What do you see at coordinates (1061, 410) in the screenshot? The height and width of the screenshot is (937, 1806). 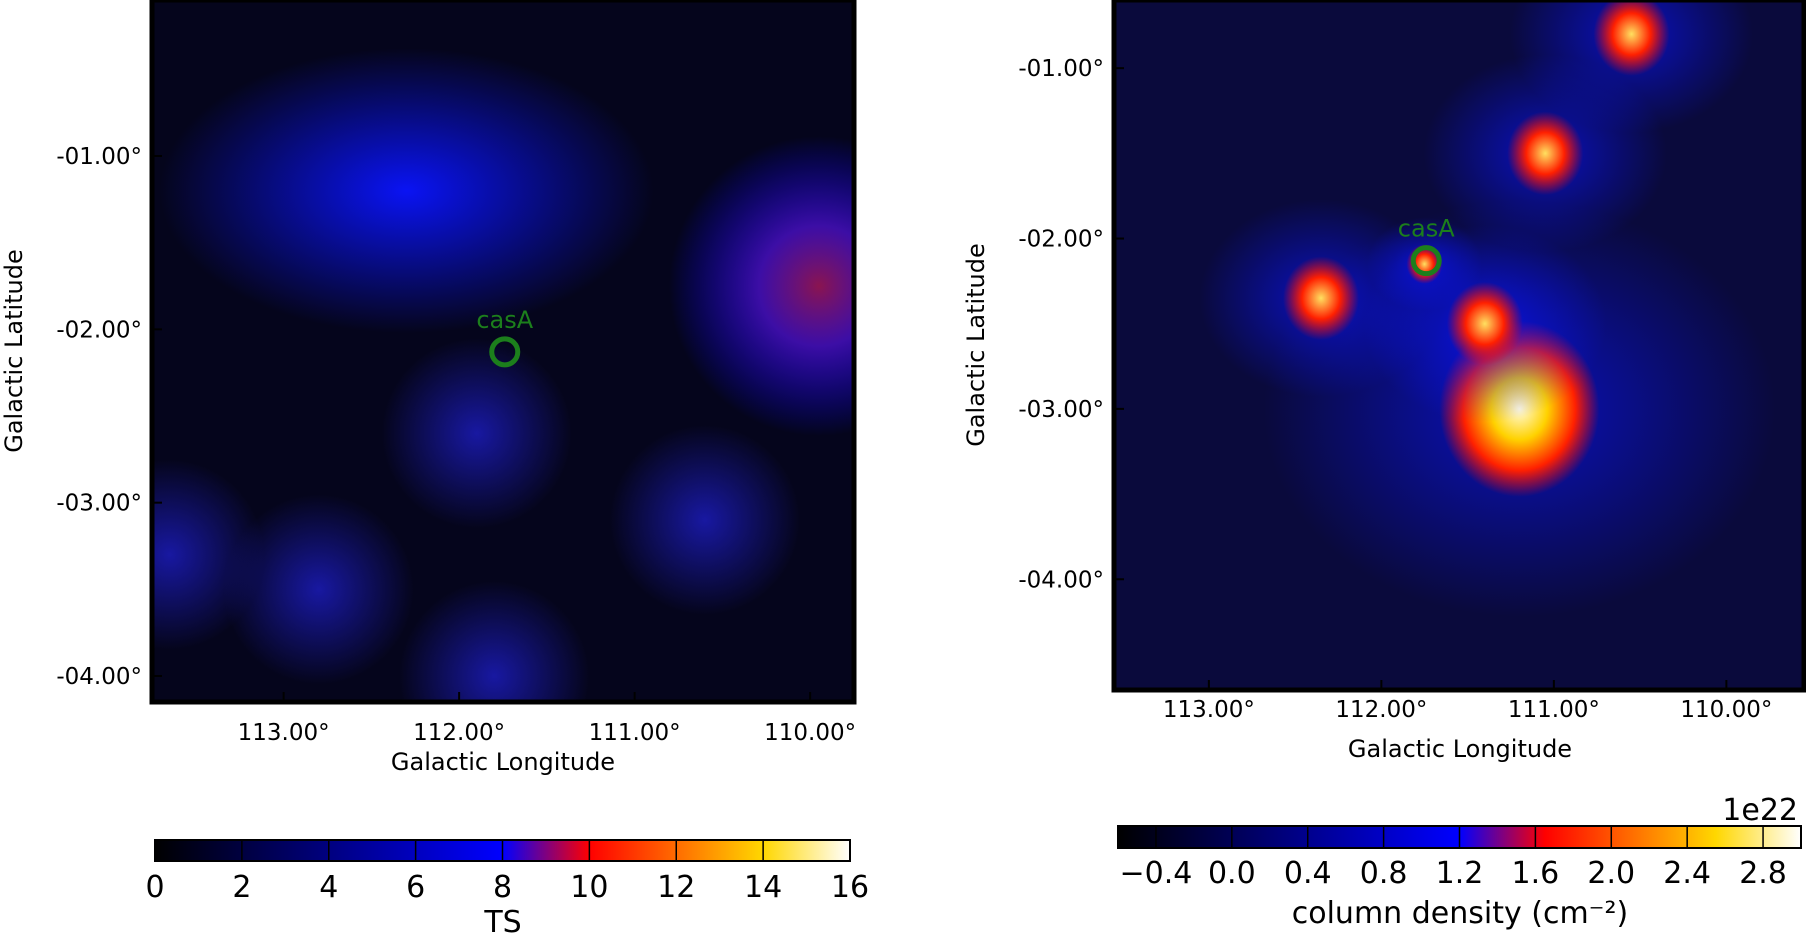 I see `cd-y-tick-label: -03.00°` at bounding box center [1061, 410].